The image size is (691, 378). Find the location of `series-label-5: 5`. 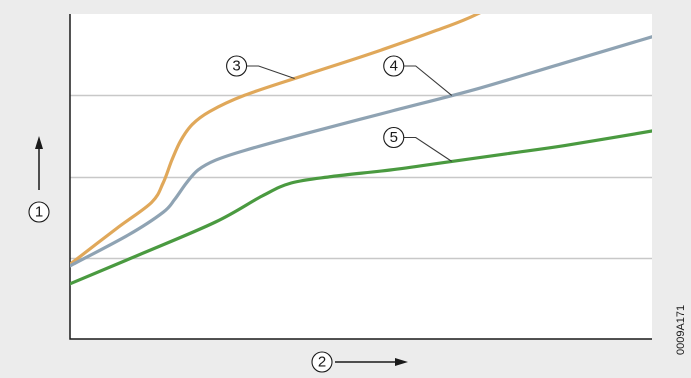

series-label-5: 5 is located at coordinates (394, 137).